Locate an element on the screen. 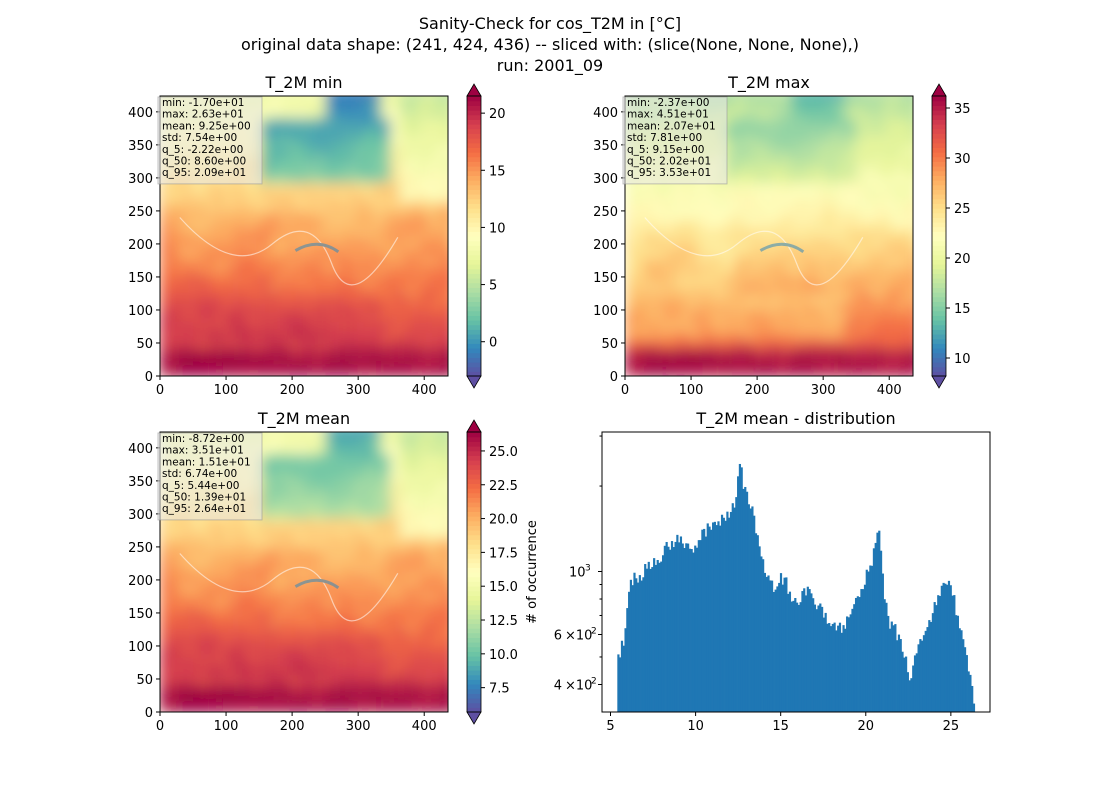 This screenshot has width=1100, height=800. y-tick-label: 100 is located at coordinates (140, 311).